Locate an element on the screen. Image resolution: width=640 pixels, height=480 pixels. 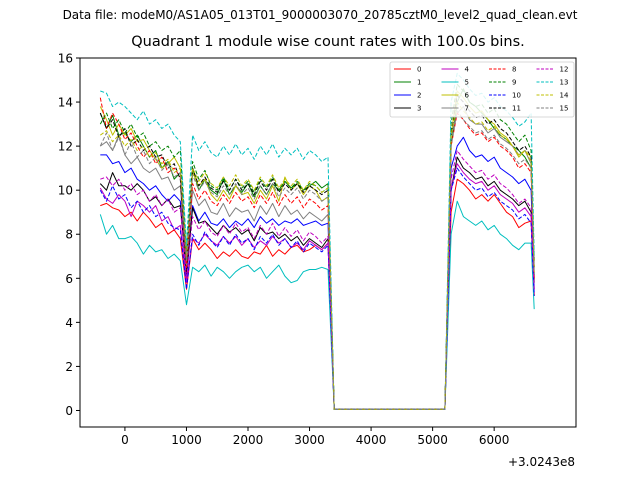
legend-label-11: 11 is located at coordinates (516, 109).